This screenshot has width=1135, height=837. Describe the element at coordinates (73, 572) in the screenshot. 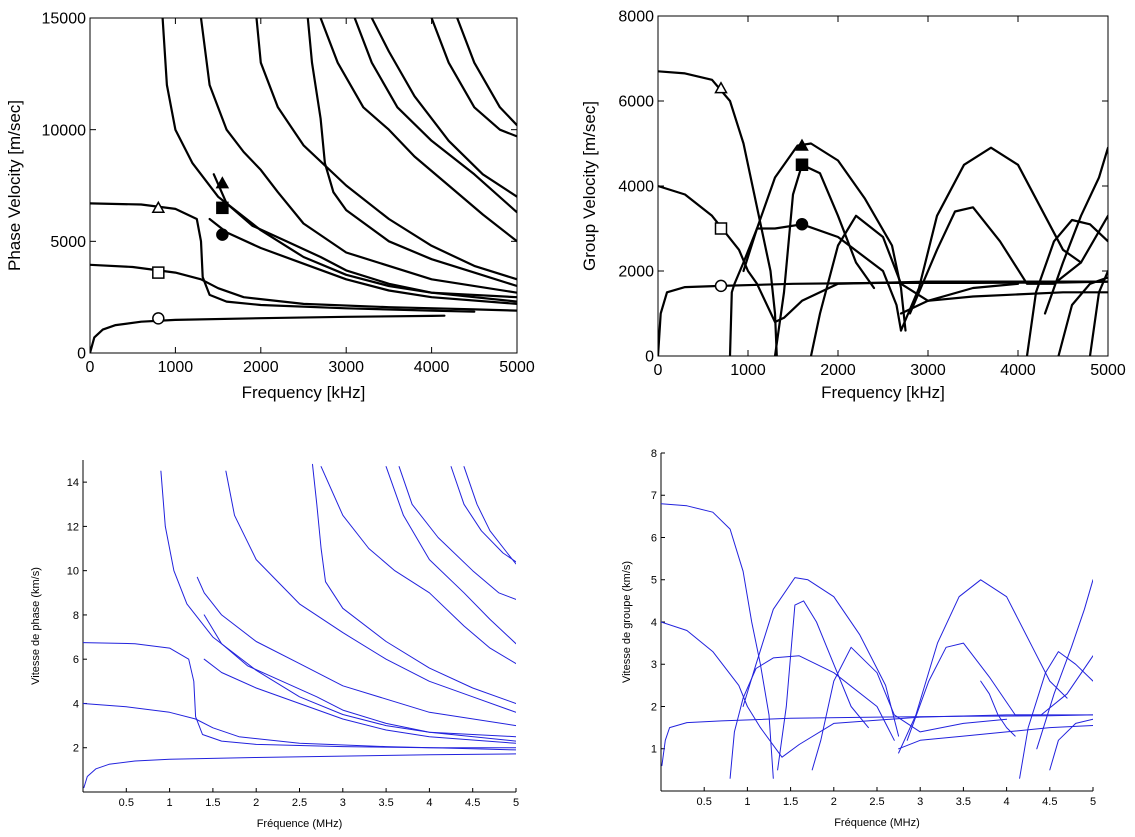

I see `y-tick-label: 10` at that location.